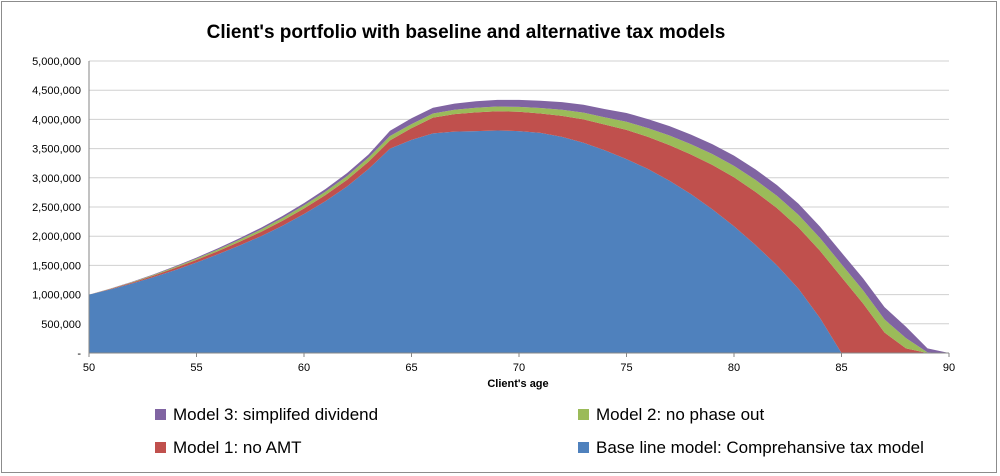 This screenshot has height=476, width=1000. Describe the element at coordinates (411, 368) in the screenshot. I see `x-tick-label: 65` at that location.